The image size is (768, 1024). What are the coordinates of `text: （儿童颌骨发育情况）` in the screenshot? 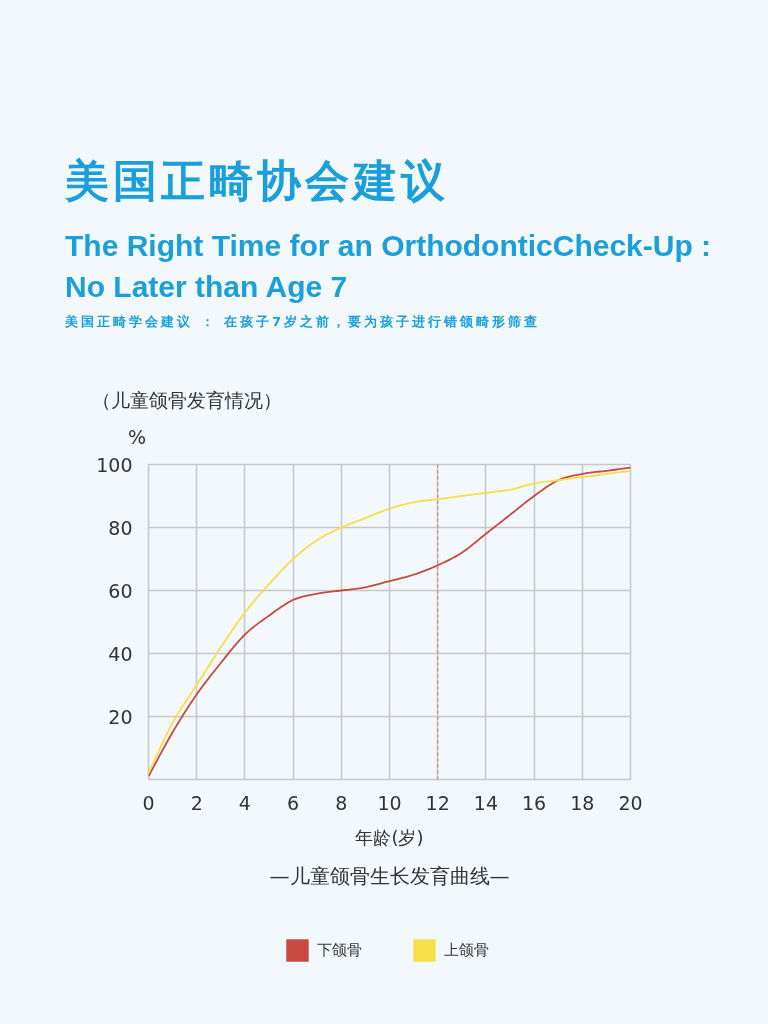 It's located at (187, 400).